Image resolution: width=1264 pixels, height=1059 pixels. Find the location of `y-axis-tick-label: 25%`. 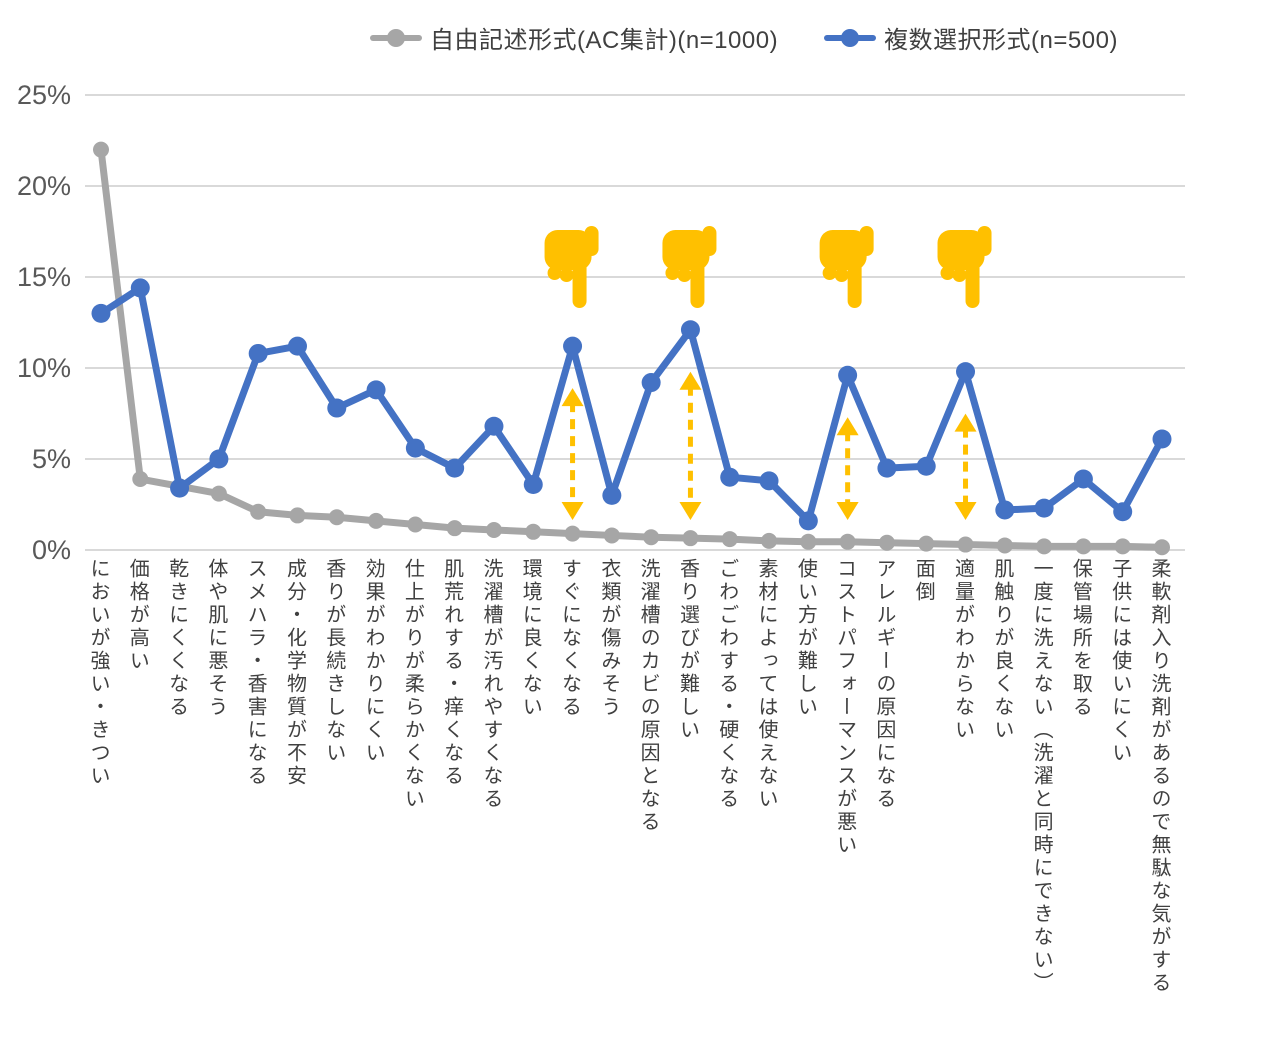

y-axis-tick-label: 25% is located at coordinates (44, 95).